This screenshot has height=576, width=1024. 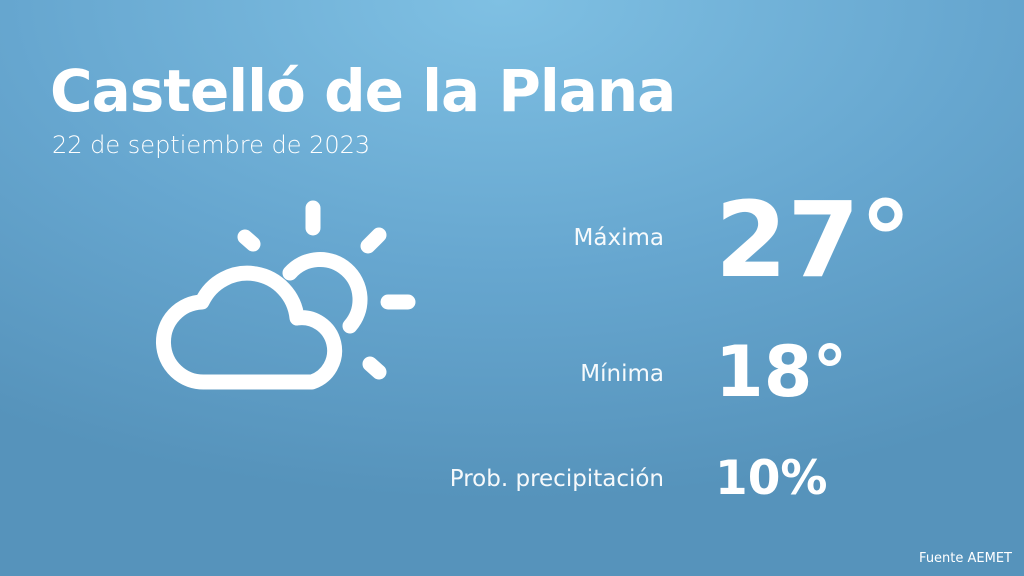 What do you see at coordinates (813, 240) in the screenshot?
I see `max-value: 27°` at bounding box center [813, 240].